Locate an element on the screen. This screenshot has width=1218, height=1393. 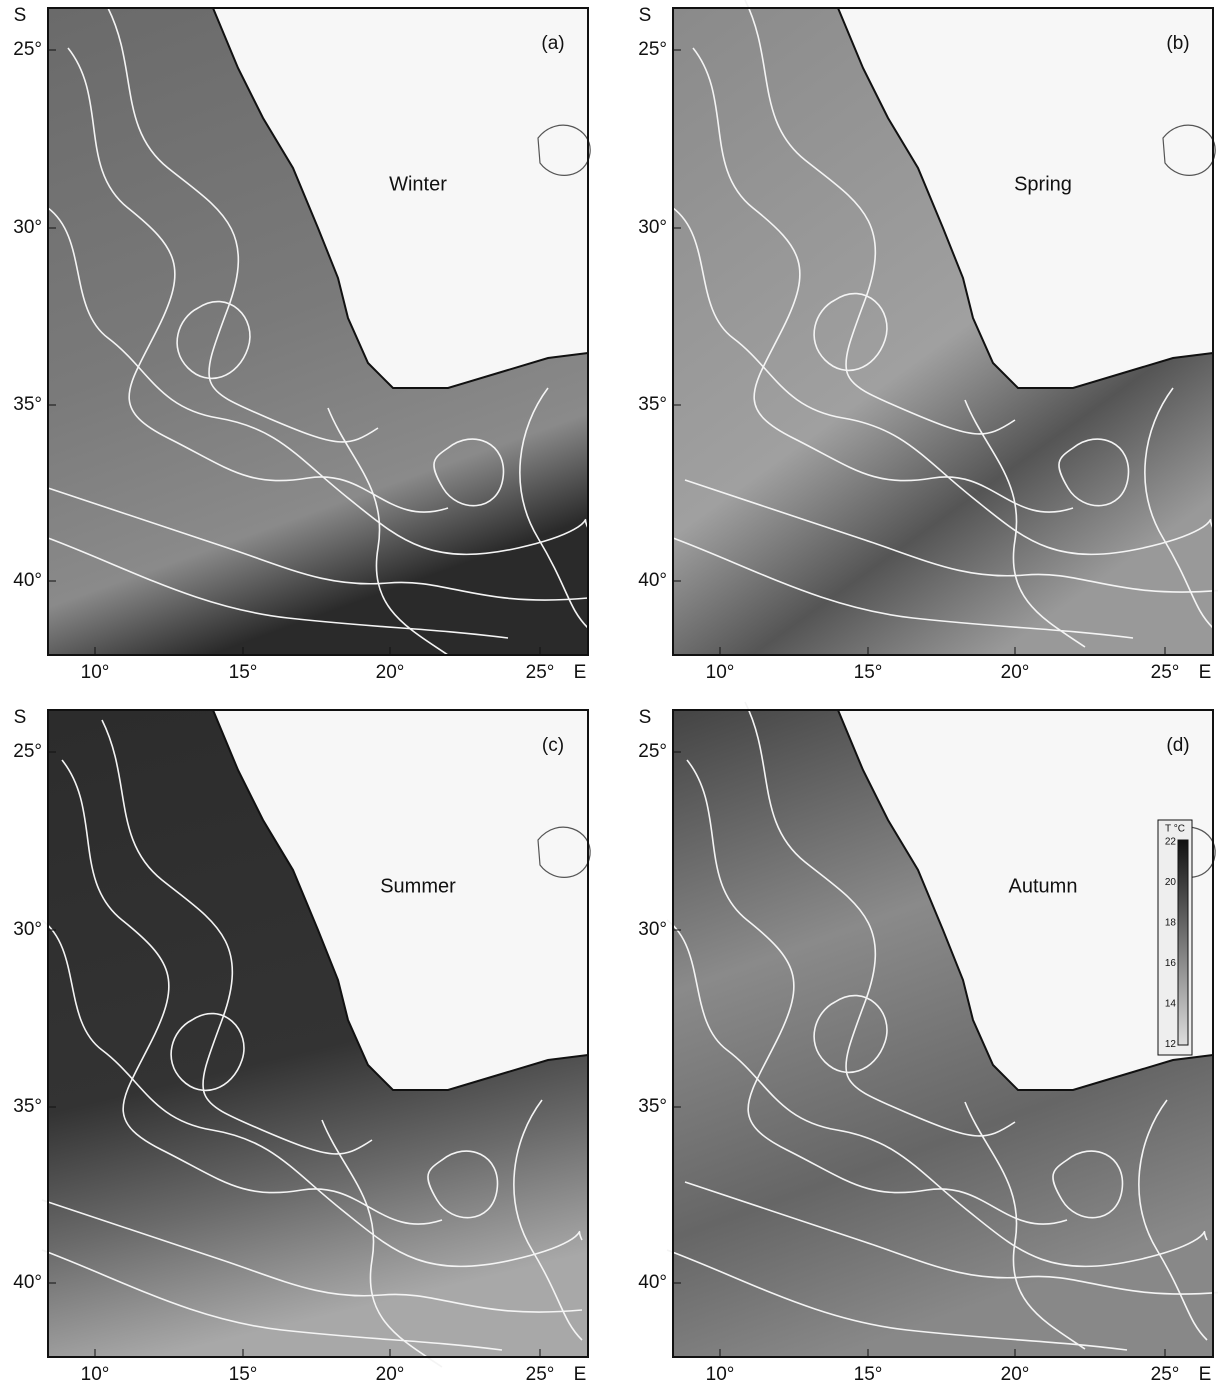
island is located at coordinates (564, 150).